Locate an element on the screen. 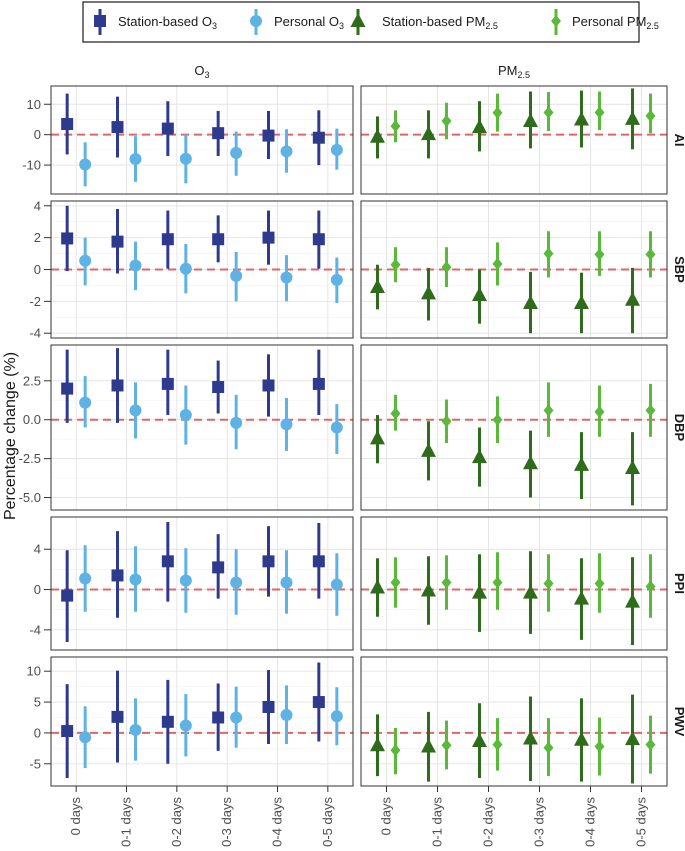 This screenshot has height=851, width=685. panel-dbp-pm25 is located at coordinates (514, 427).